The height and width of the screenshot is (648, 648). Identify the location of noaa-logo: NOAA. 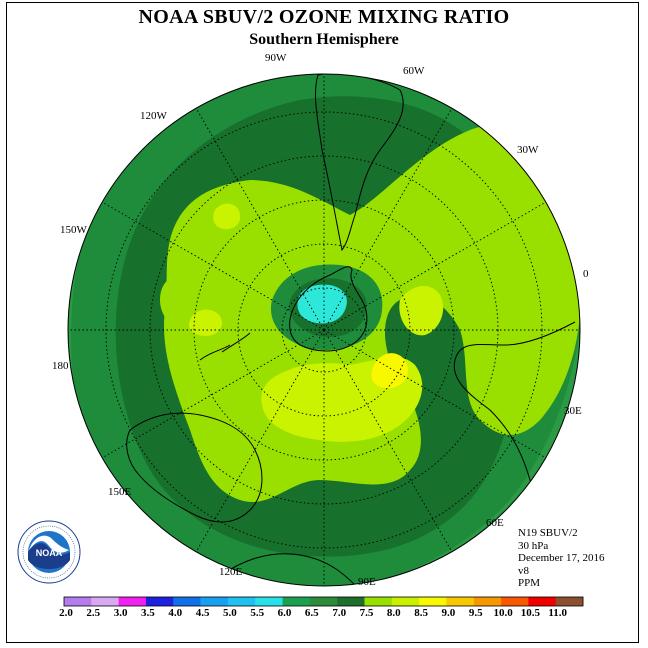
(49, 554).